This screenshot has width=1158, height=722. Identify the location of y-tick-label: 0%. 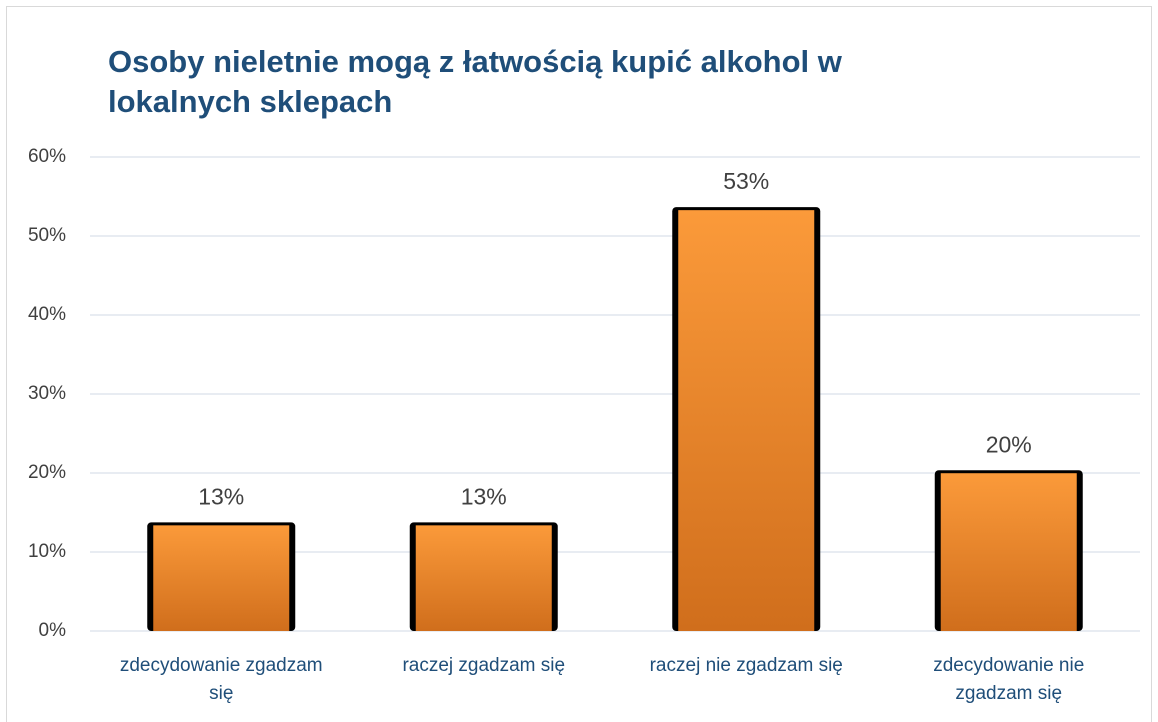
(53, 630).